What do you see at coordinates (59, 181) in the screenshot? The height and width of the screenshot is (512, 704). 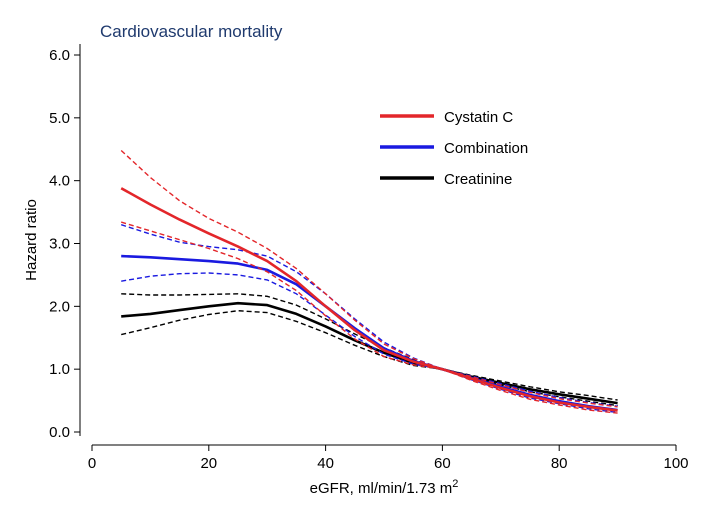 I see `y-tick-label: 4.0` at bounding box center [59, 181].